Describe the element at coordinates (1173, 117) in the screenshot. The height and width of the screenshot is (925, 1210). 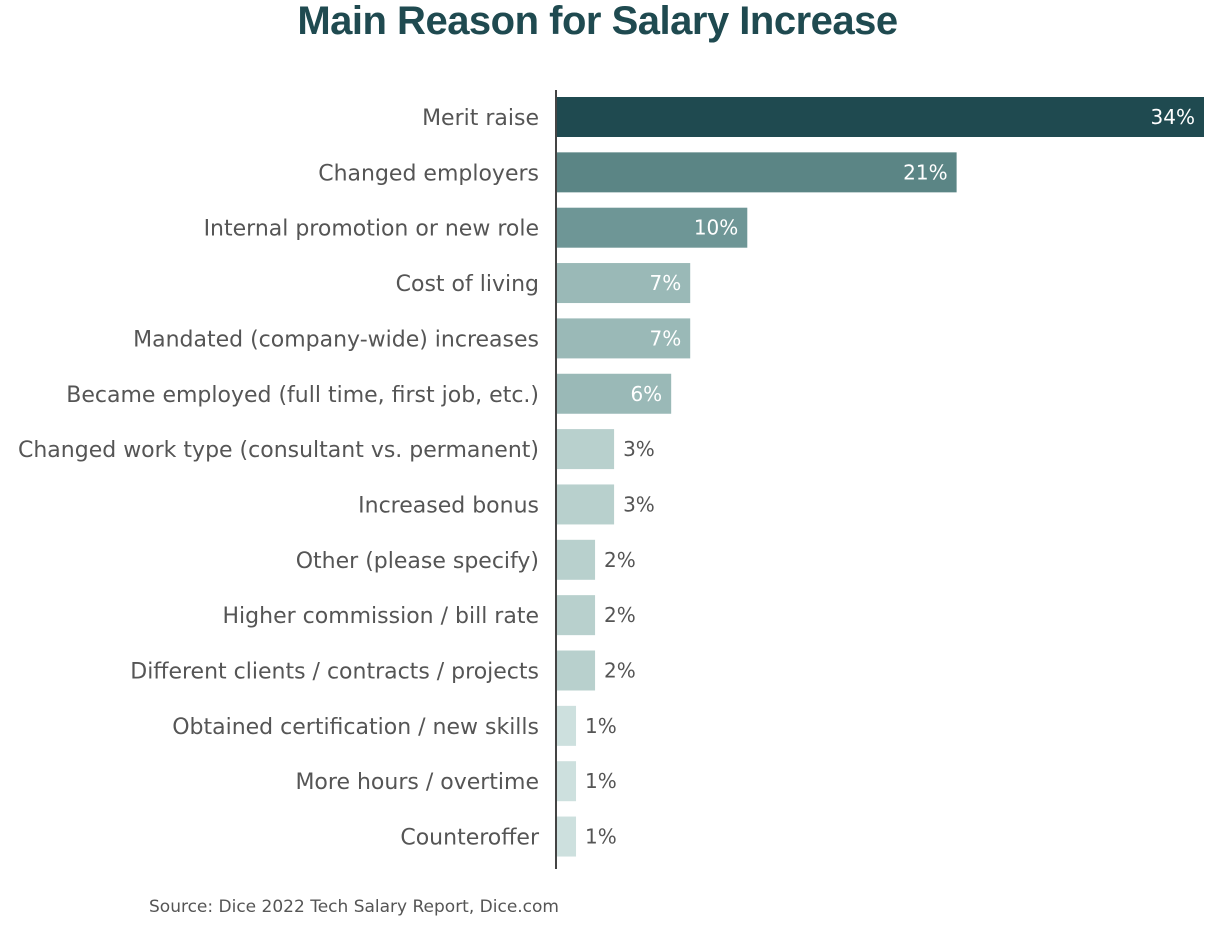
I see `value-label: 34%` at that location.